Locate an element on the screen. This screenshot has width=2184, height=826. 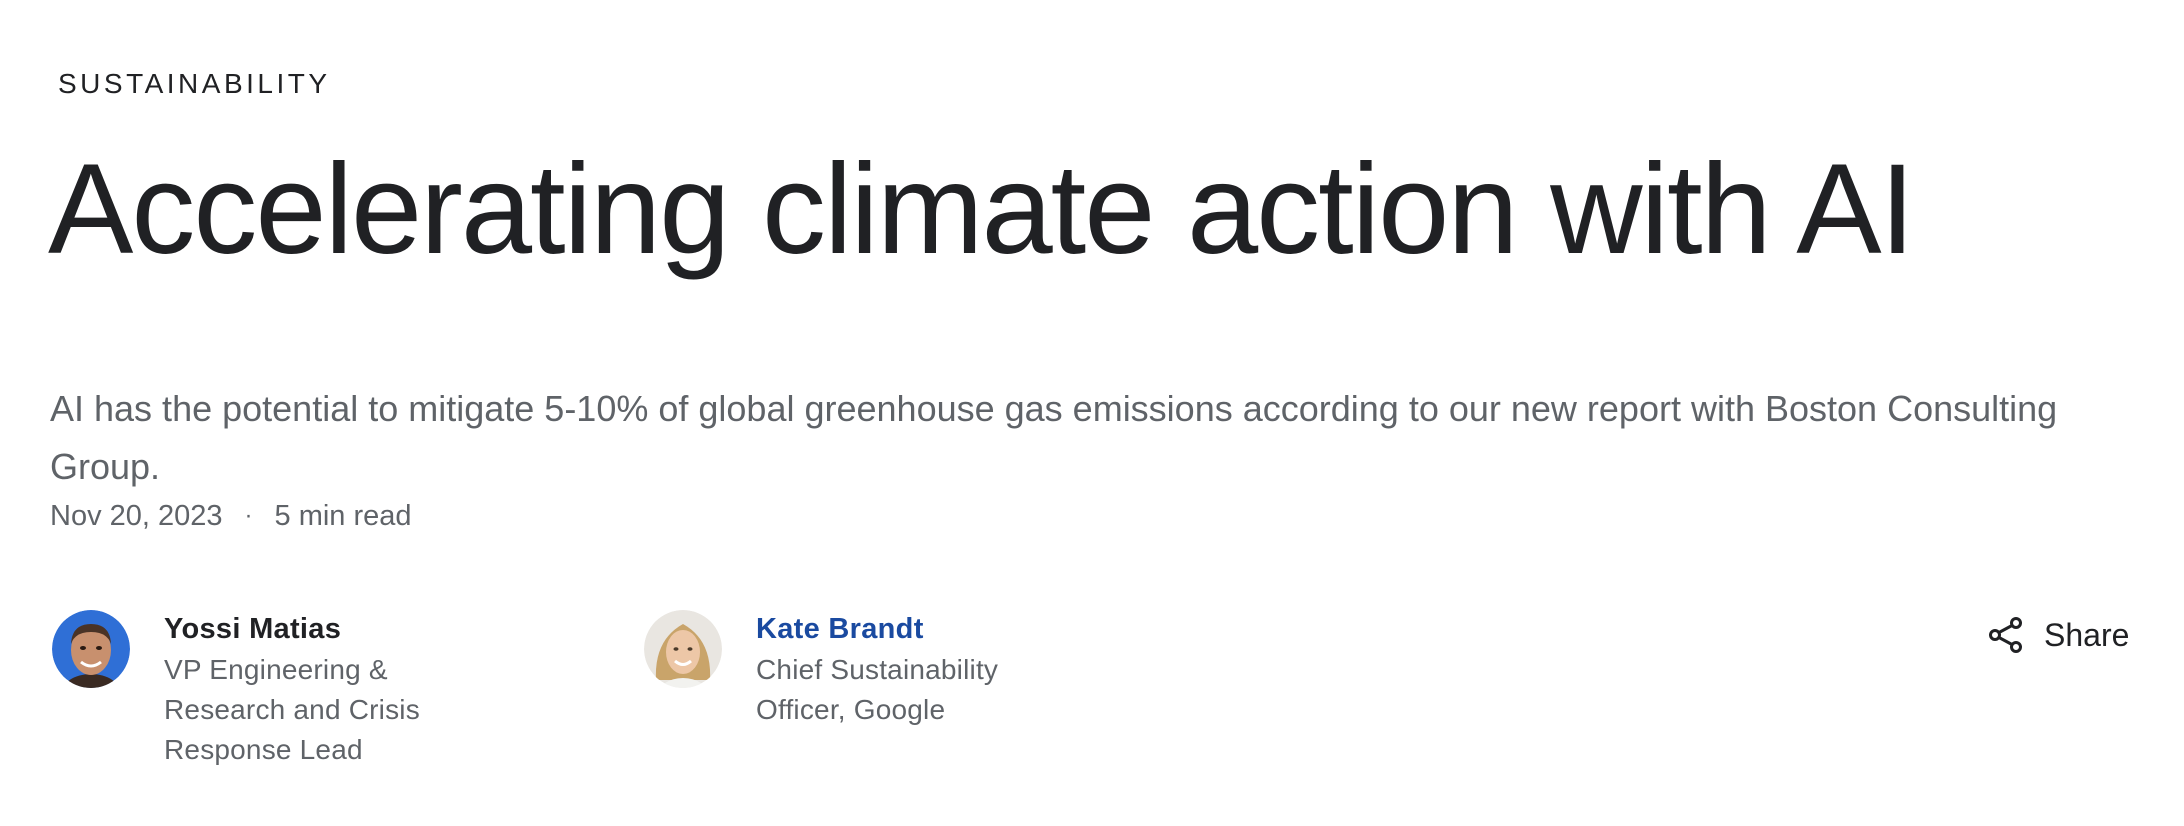
page-title: Accelerating climate action with AI is located at coordinates (981, 209).